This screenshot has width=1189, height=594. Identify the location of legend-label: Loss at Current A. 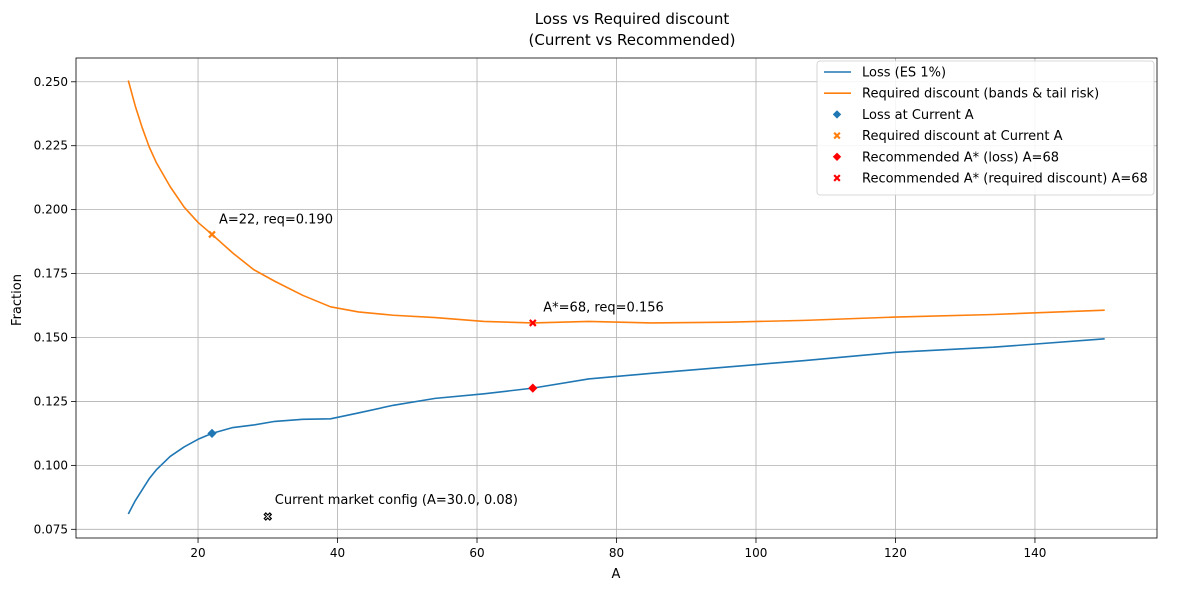
(918, 115).